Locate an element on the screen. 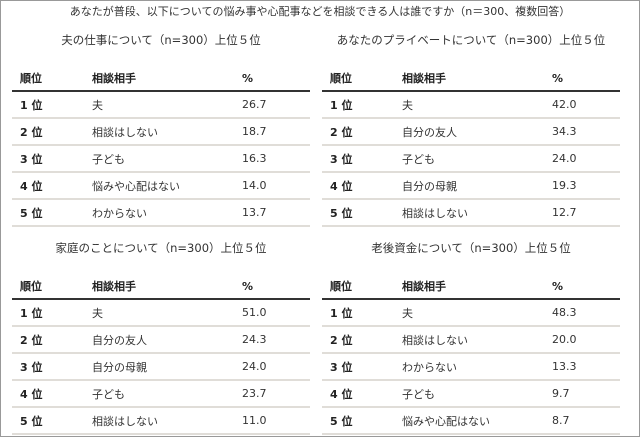  table-row: 5 位 わからない 13.7 is located at coordinates (161, 213).